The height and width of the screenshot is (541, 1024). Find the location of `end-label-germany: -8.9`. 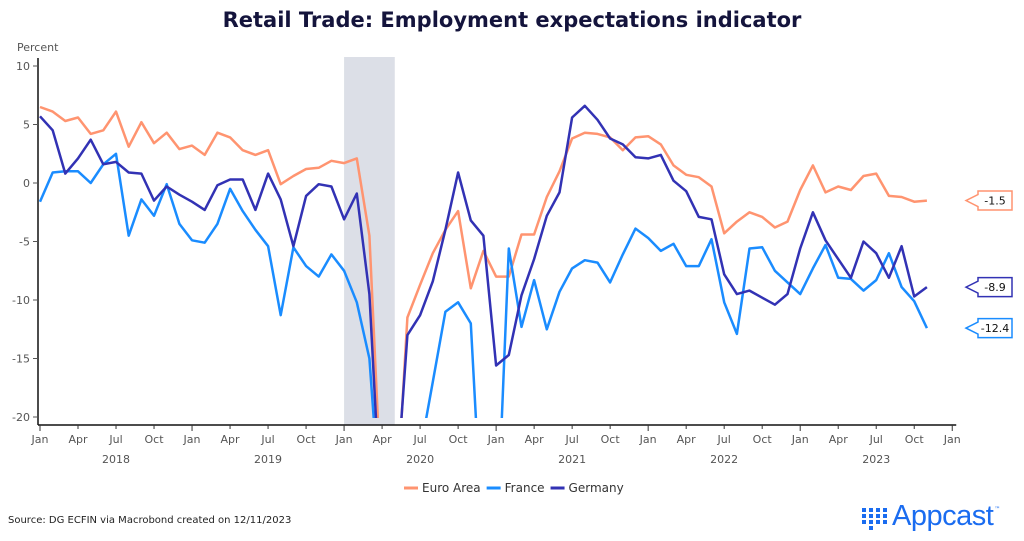

end-label-germany: -8.9 is located at coordinates (988, 287).